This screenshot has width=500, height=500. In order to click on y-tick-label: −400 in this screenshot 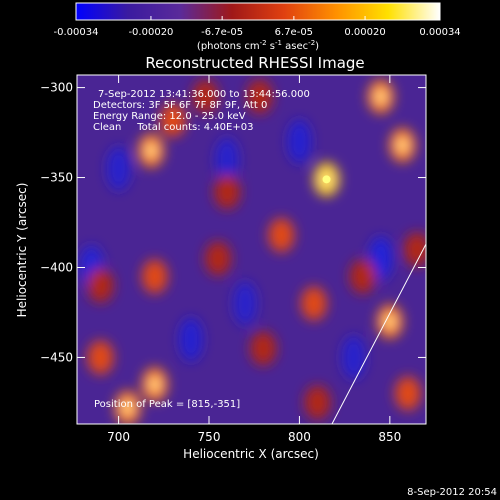, I will do `click(56, 267)`.